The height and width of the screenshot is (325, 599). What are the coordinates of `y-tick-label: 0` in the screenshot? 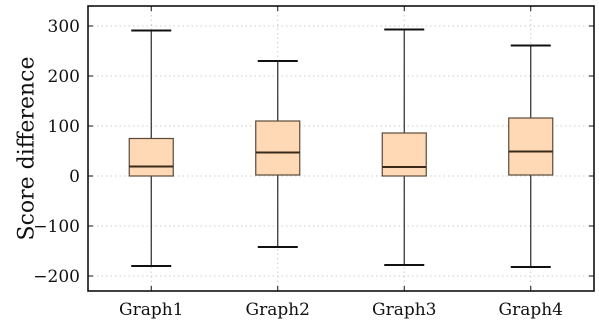 It's located at (74, 177).